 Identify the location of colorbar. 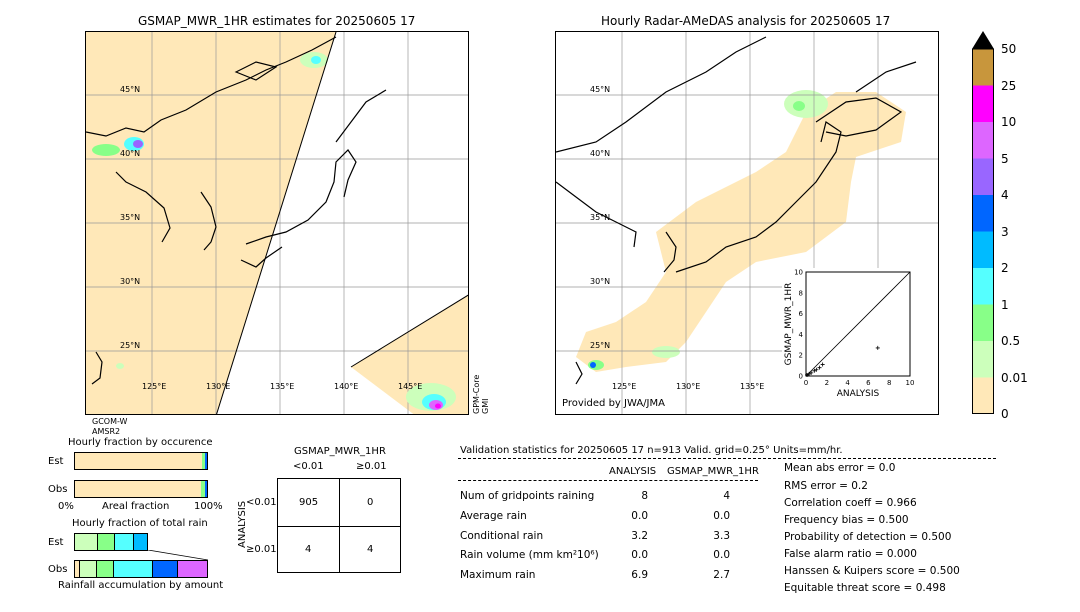
(983, 222).